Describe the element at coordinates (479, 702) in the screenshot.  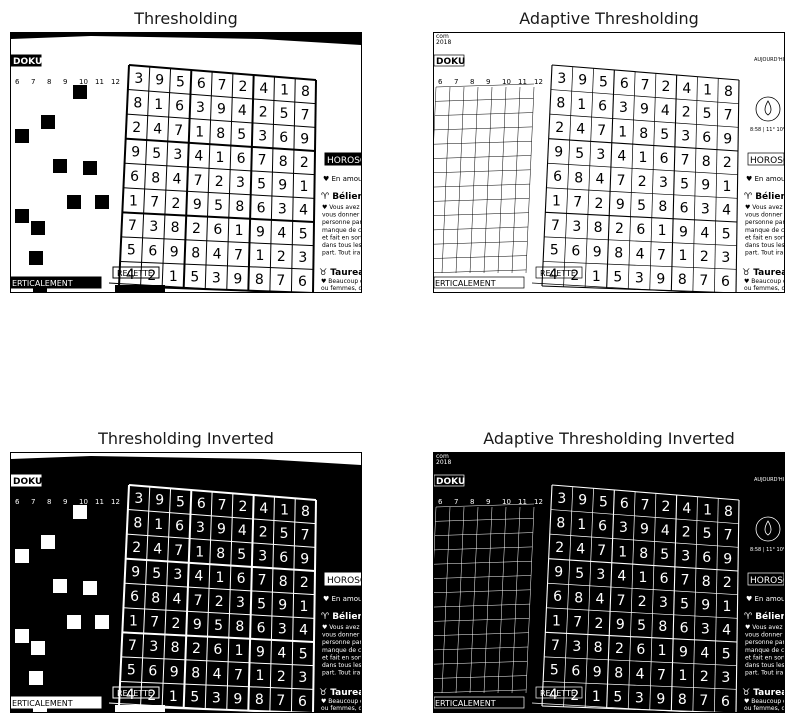
I see `vertical-label-bar` at that location.